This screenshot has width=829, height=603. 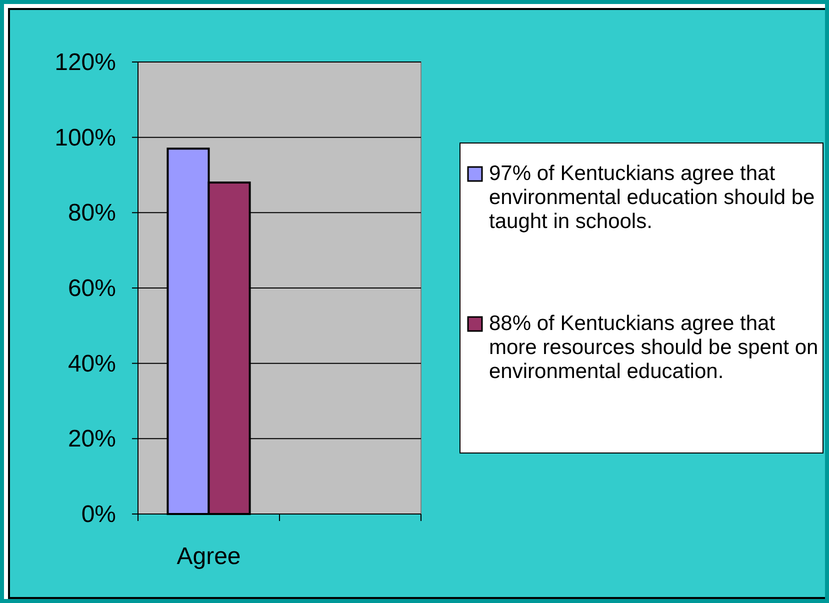 What do you see at coordinates (92, 364) in the screenshot?
I see `y-tick-label: 40%` at bounding box center [92, 364].